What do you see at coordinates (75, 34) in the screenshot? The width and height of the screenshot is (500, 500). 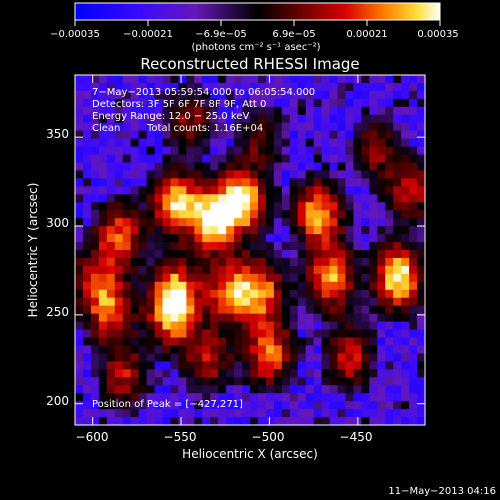 I see `colorbar-tick-label-0: −0.00035` at bounding box center [75, 34].